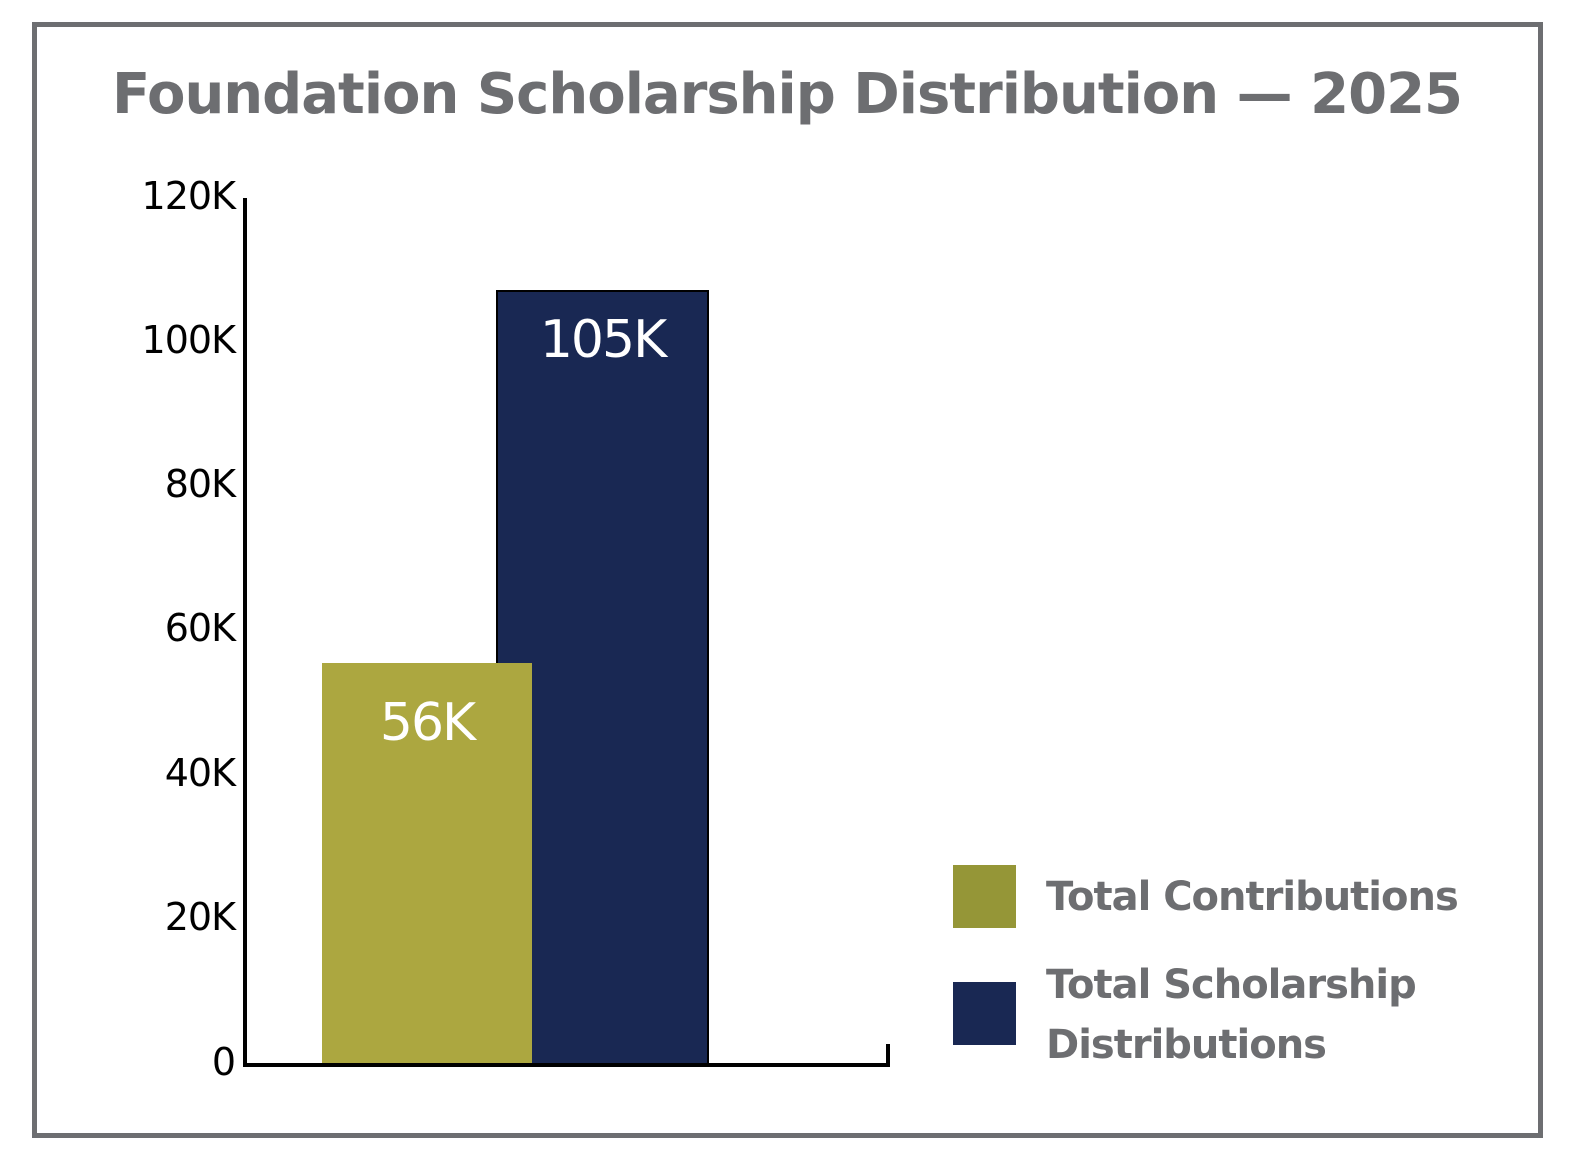 This screenshot has width=1586, height=1166. Describe the element at coordinates (223, 1062) in the screenshot. I see `y-tick-0: 0` at that location.